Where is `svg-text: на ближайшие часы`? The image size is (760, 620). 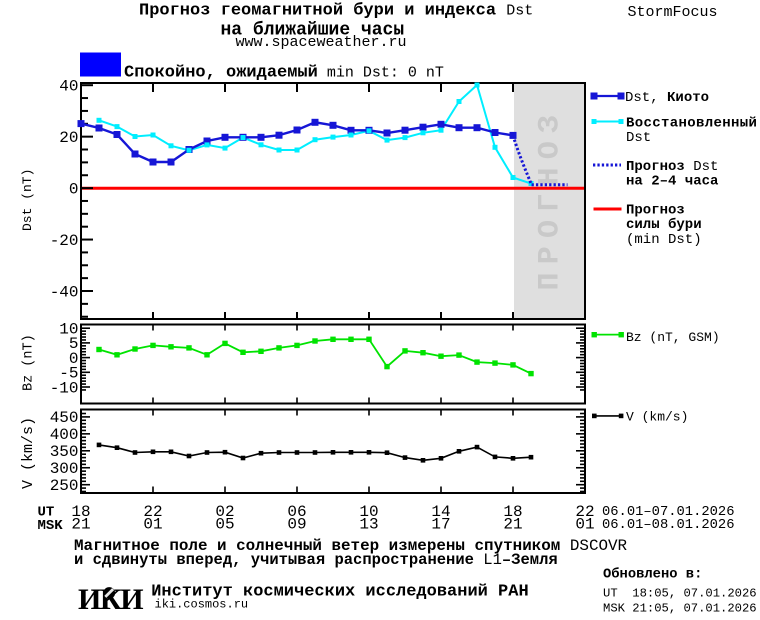 svg-text: на ближайшие часы is located at coordinates (313, 30).